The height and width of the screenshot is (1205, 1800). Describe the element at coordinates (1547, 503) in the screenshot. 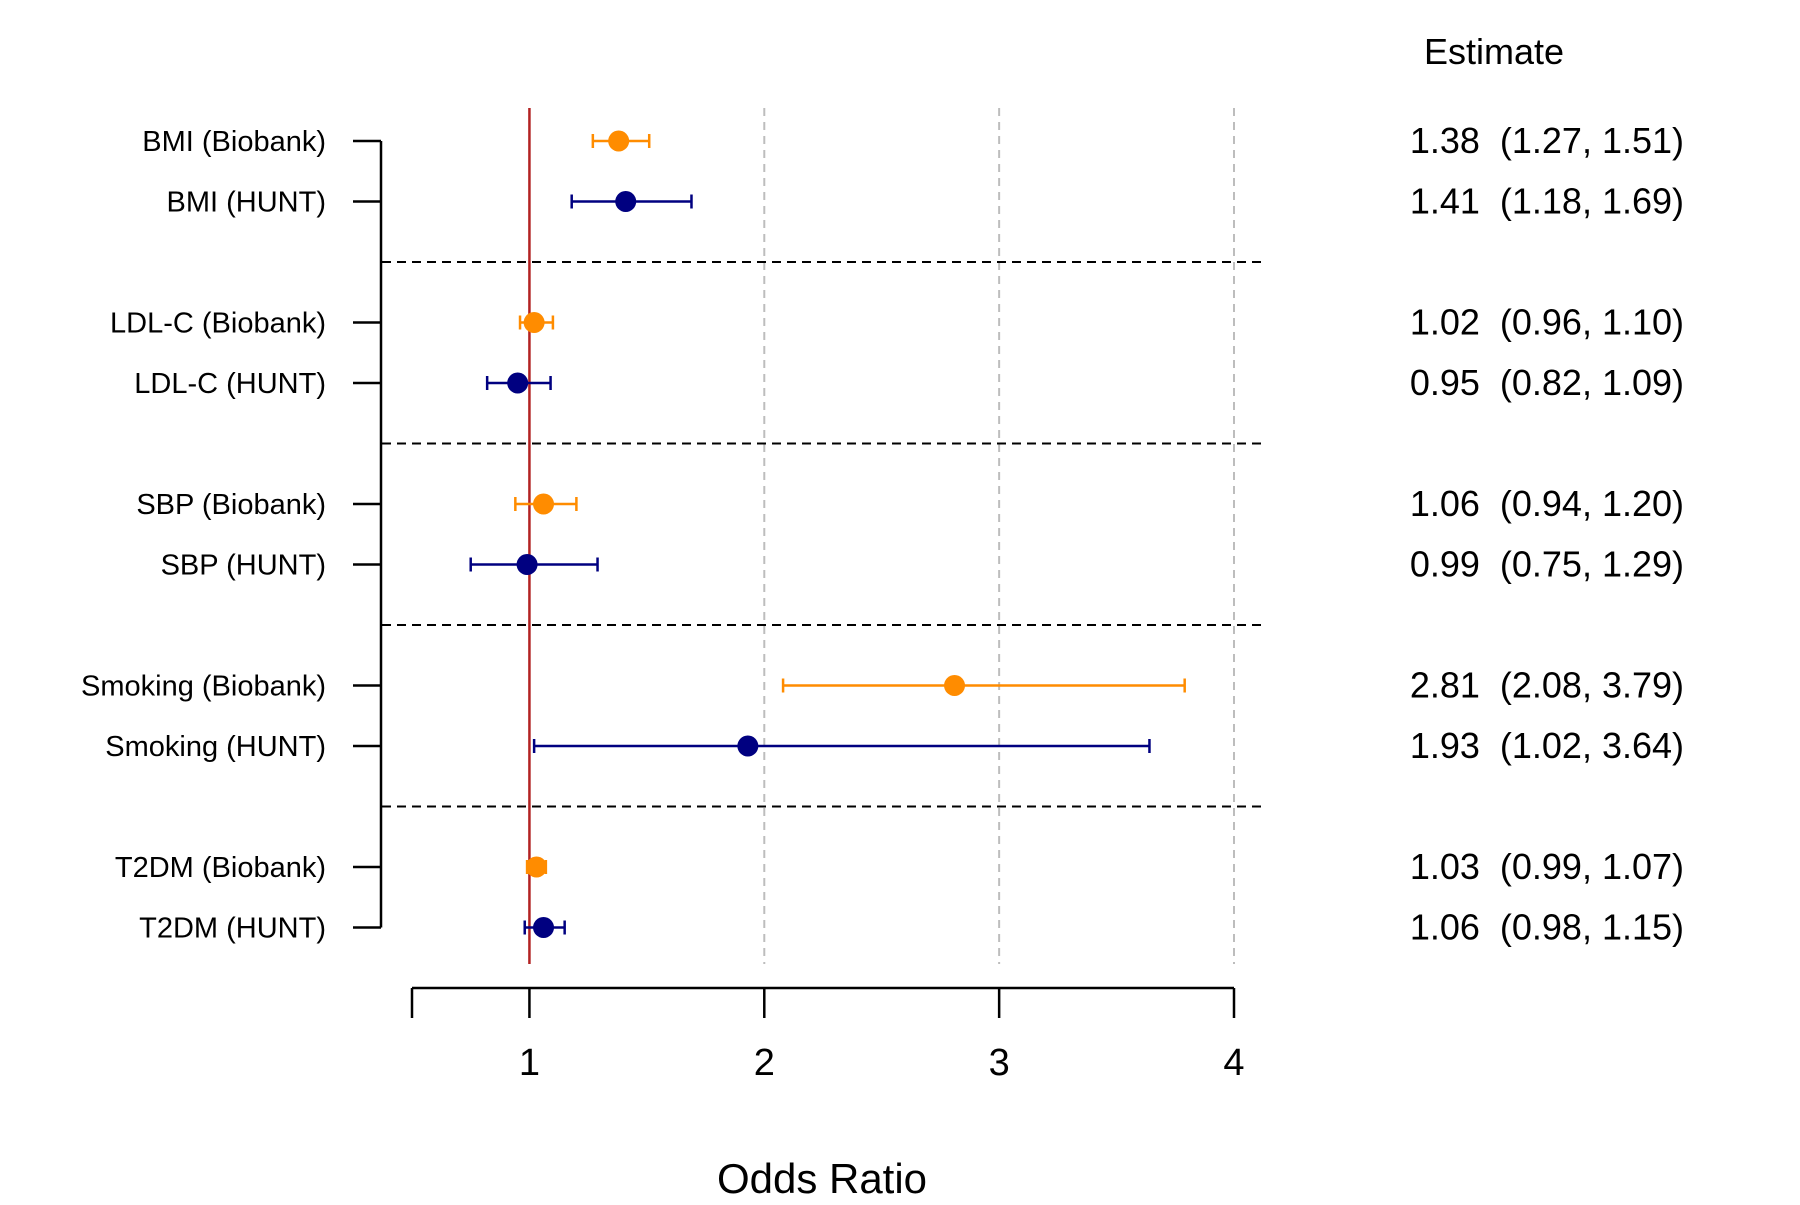

I see `estimate-value: 1.06 (0.94, 1.20)` at that location.